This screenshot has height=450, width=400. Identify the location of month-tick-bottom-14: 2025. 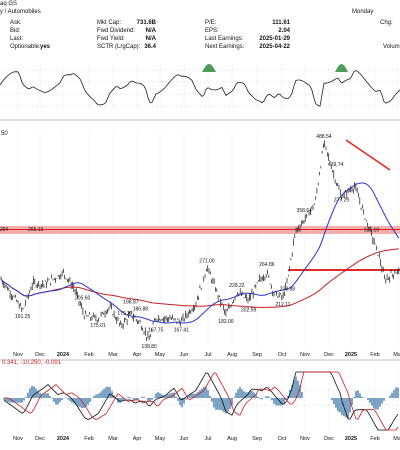
(351, 439).